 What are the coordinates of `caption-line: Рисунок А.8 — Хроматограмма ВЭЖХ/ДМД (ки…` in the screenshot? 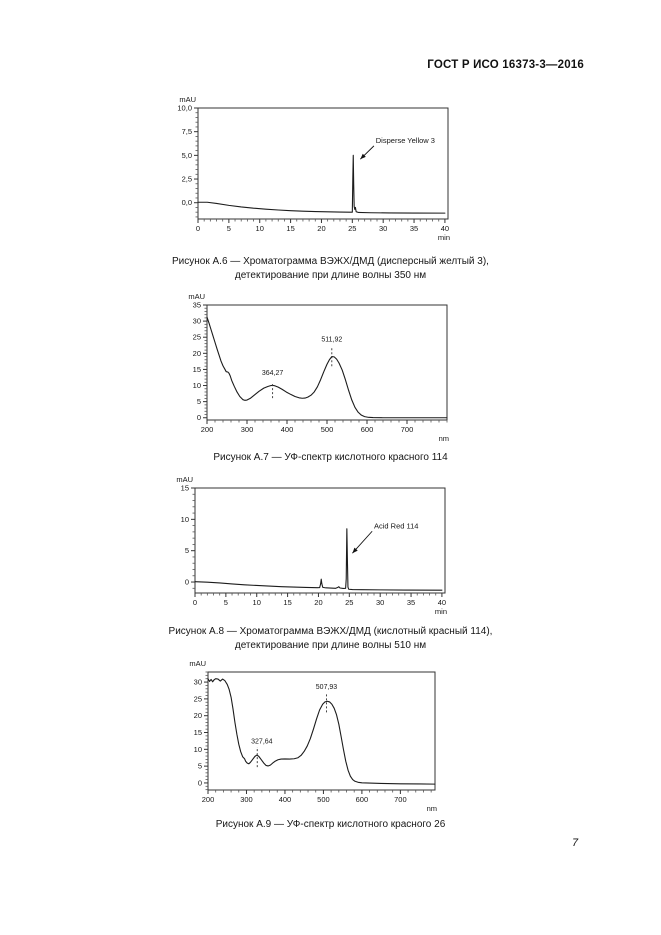 It's located at (330, 631).